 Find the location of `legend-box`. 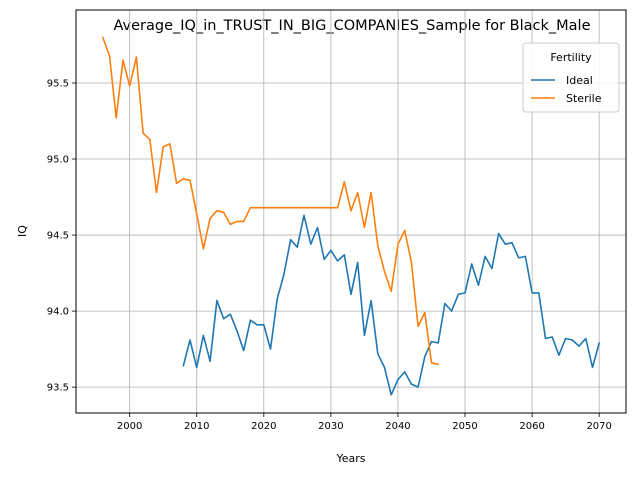

legend-box is located at coordinates (571, 77).